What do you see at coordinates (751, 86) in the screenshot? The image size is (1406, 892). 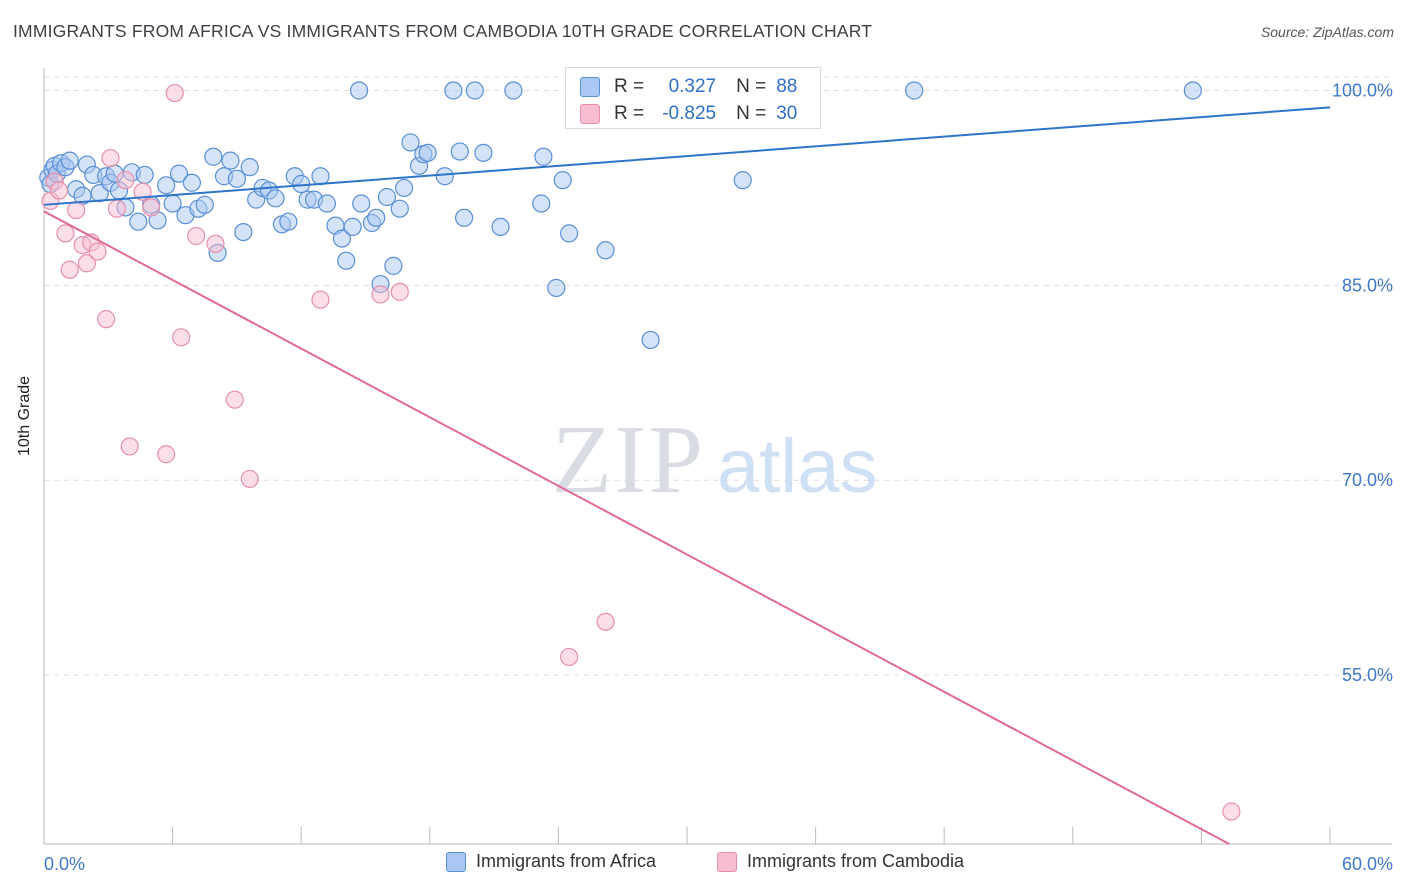 I see `stats-africa-n-label: N =` at bounding box center [751, 86].